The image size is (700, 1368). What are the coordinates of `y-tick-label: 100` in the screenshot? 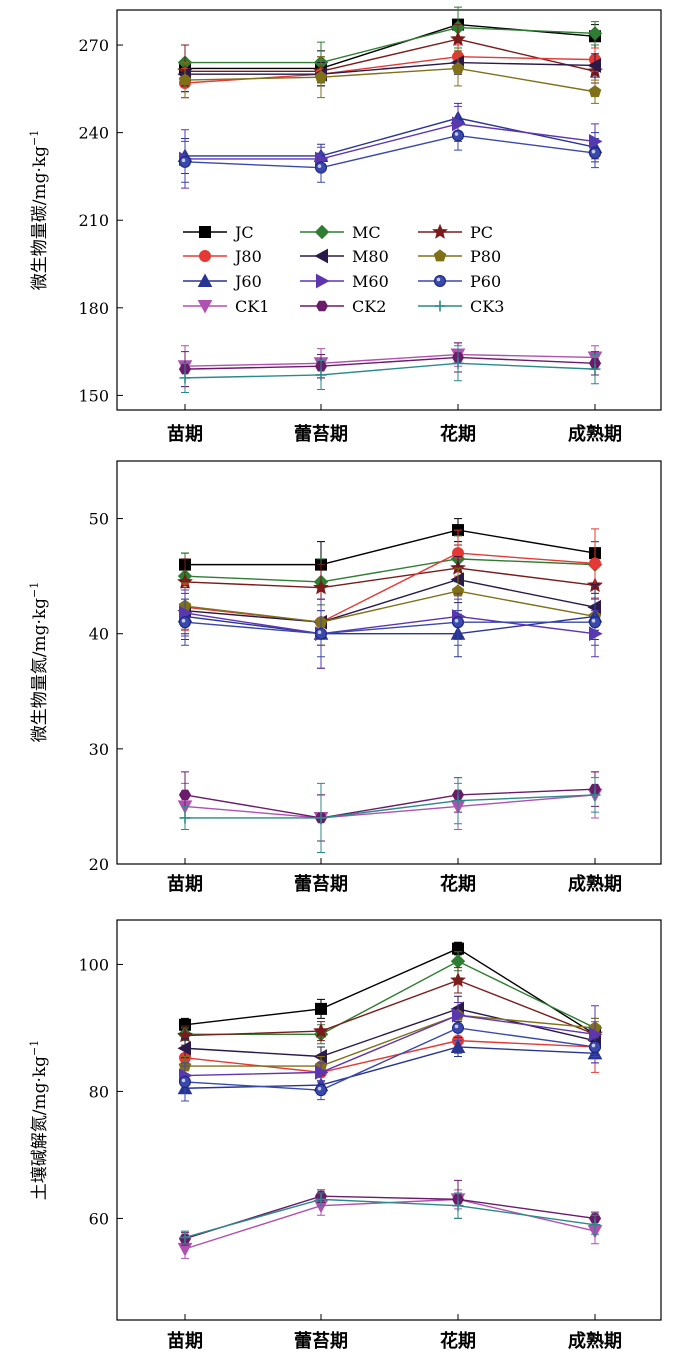 It's located at (93, 964).